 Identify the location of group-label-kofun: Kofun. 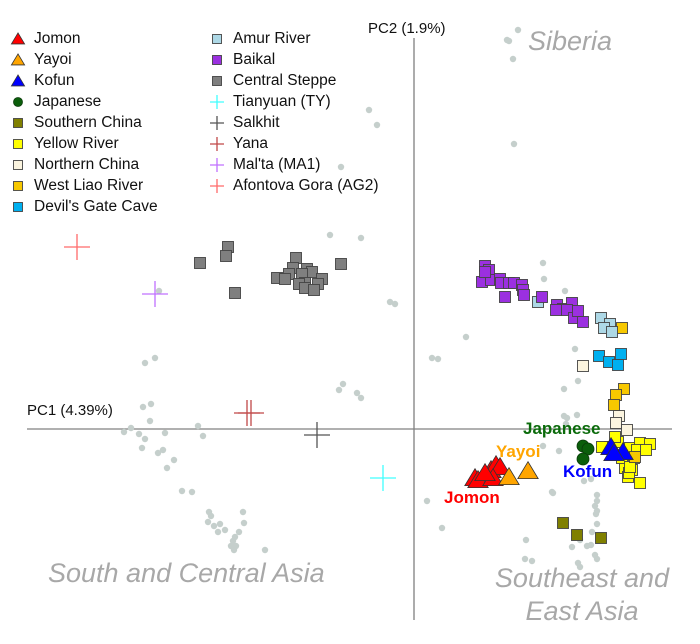
(588, 471).